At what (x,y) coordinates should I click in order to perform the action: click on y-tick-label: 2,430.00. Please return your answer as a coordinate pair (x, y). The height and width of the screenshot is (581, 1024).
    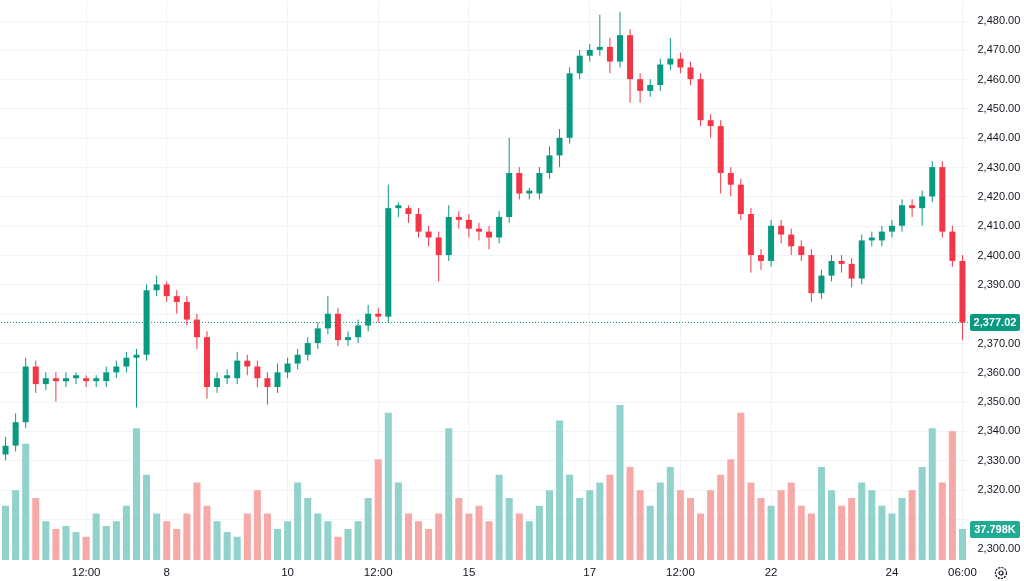
    Looking at the image, I should click on (999, 166).